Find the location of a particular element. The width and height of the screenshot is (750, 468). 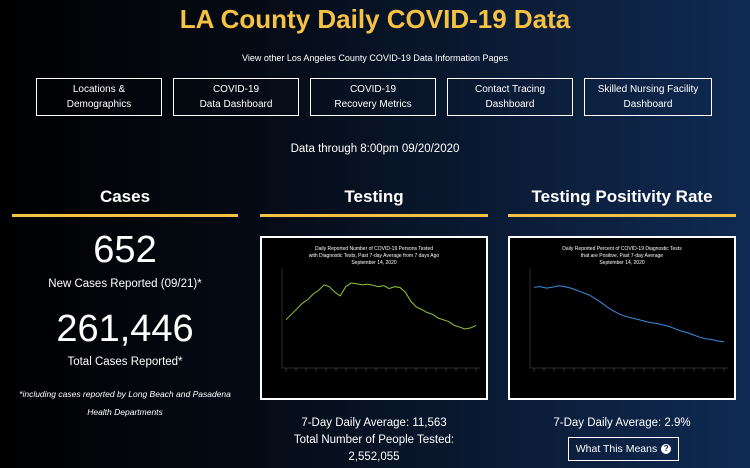

nav-button-line1: Skilled Nursing Facility is located at coordinates (648, 89).